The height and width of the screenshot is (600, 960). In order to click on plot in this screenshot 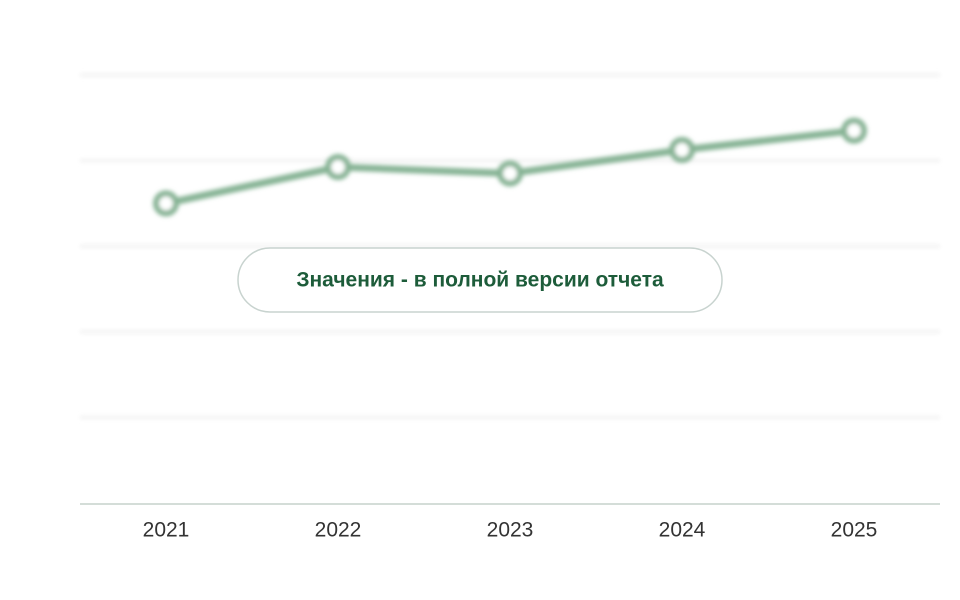, I will do `click(510, 167)`.